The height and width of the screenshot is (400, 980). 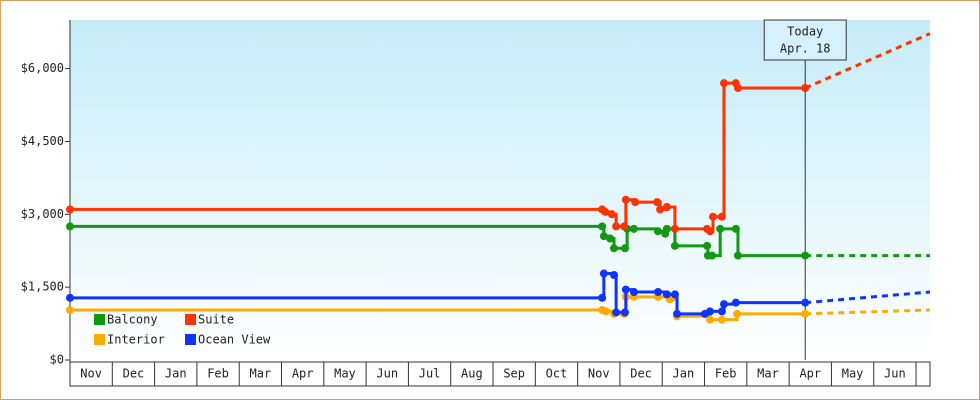 I want to click on y-tick-label: $1,500, so click(x=42, y=287).